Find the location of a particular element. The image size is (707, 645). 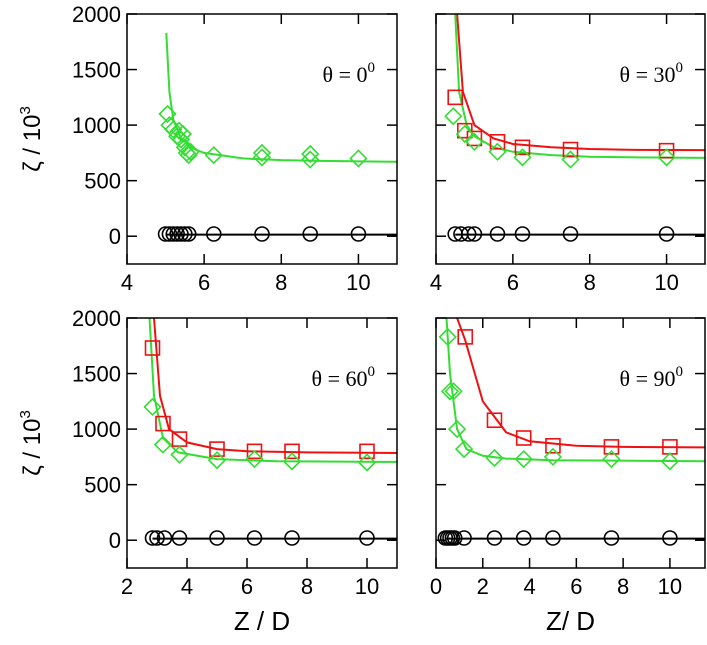

x-tick-label: 2 is located at coordinates (127, 586).